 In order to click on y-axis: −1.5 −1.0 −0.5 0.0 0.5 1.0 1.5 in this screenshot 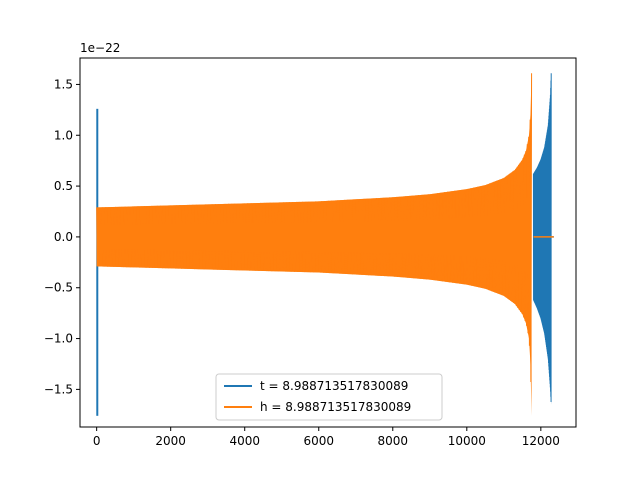, I will do `click(62, 236)`.